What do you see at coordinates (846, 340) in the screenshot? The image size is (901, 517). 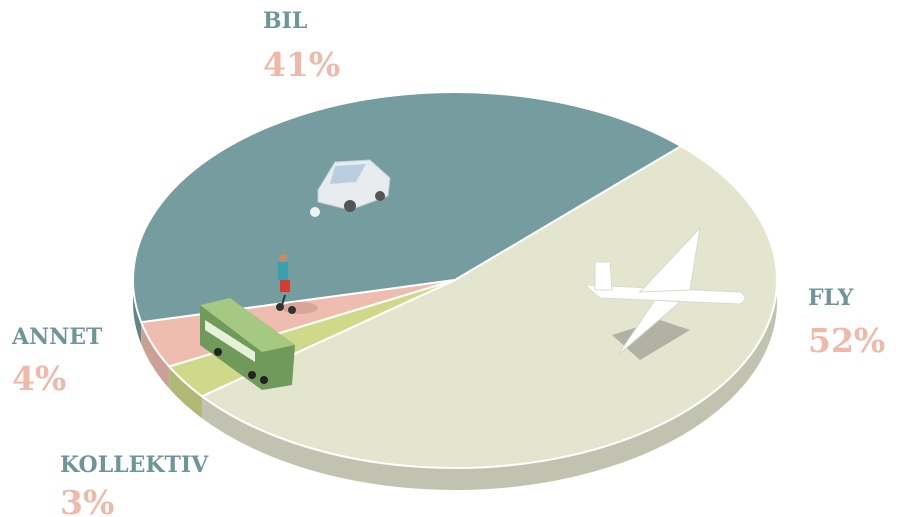 I see `value-label: 52%` at bounding box center [846, 340].